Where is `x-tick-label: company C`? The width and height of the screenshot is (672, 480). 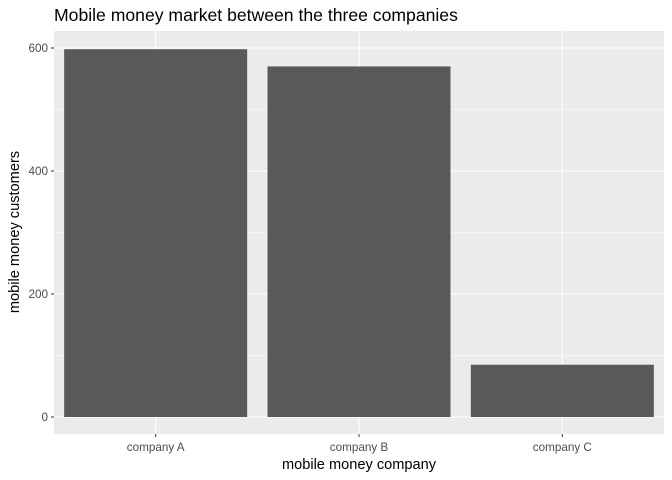 x-tick-label: company C is located at coordinates (562, 447).